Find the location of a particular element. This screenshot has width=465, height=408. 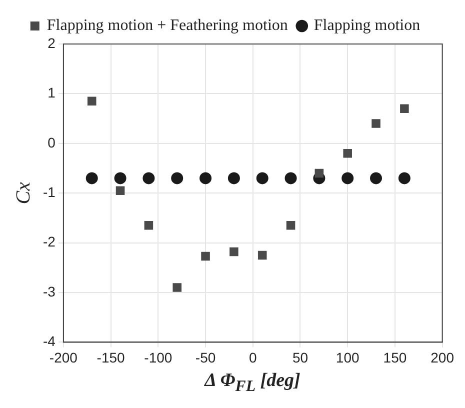

x-tick-label: 150 is located at coordinates (395, 357).